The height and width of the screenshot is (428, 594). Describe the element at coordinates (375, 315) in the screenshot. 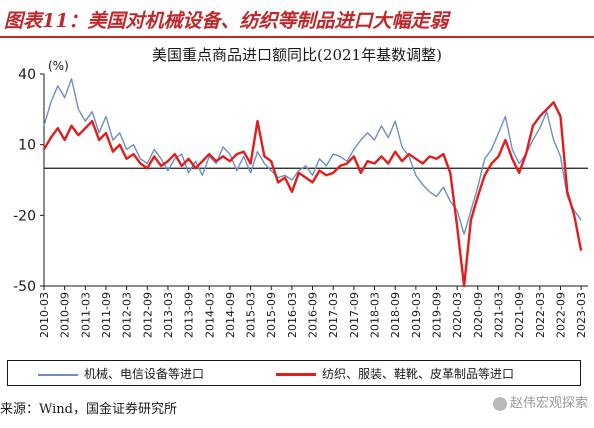

I see `x-tick-label: 2018-03` at that location.